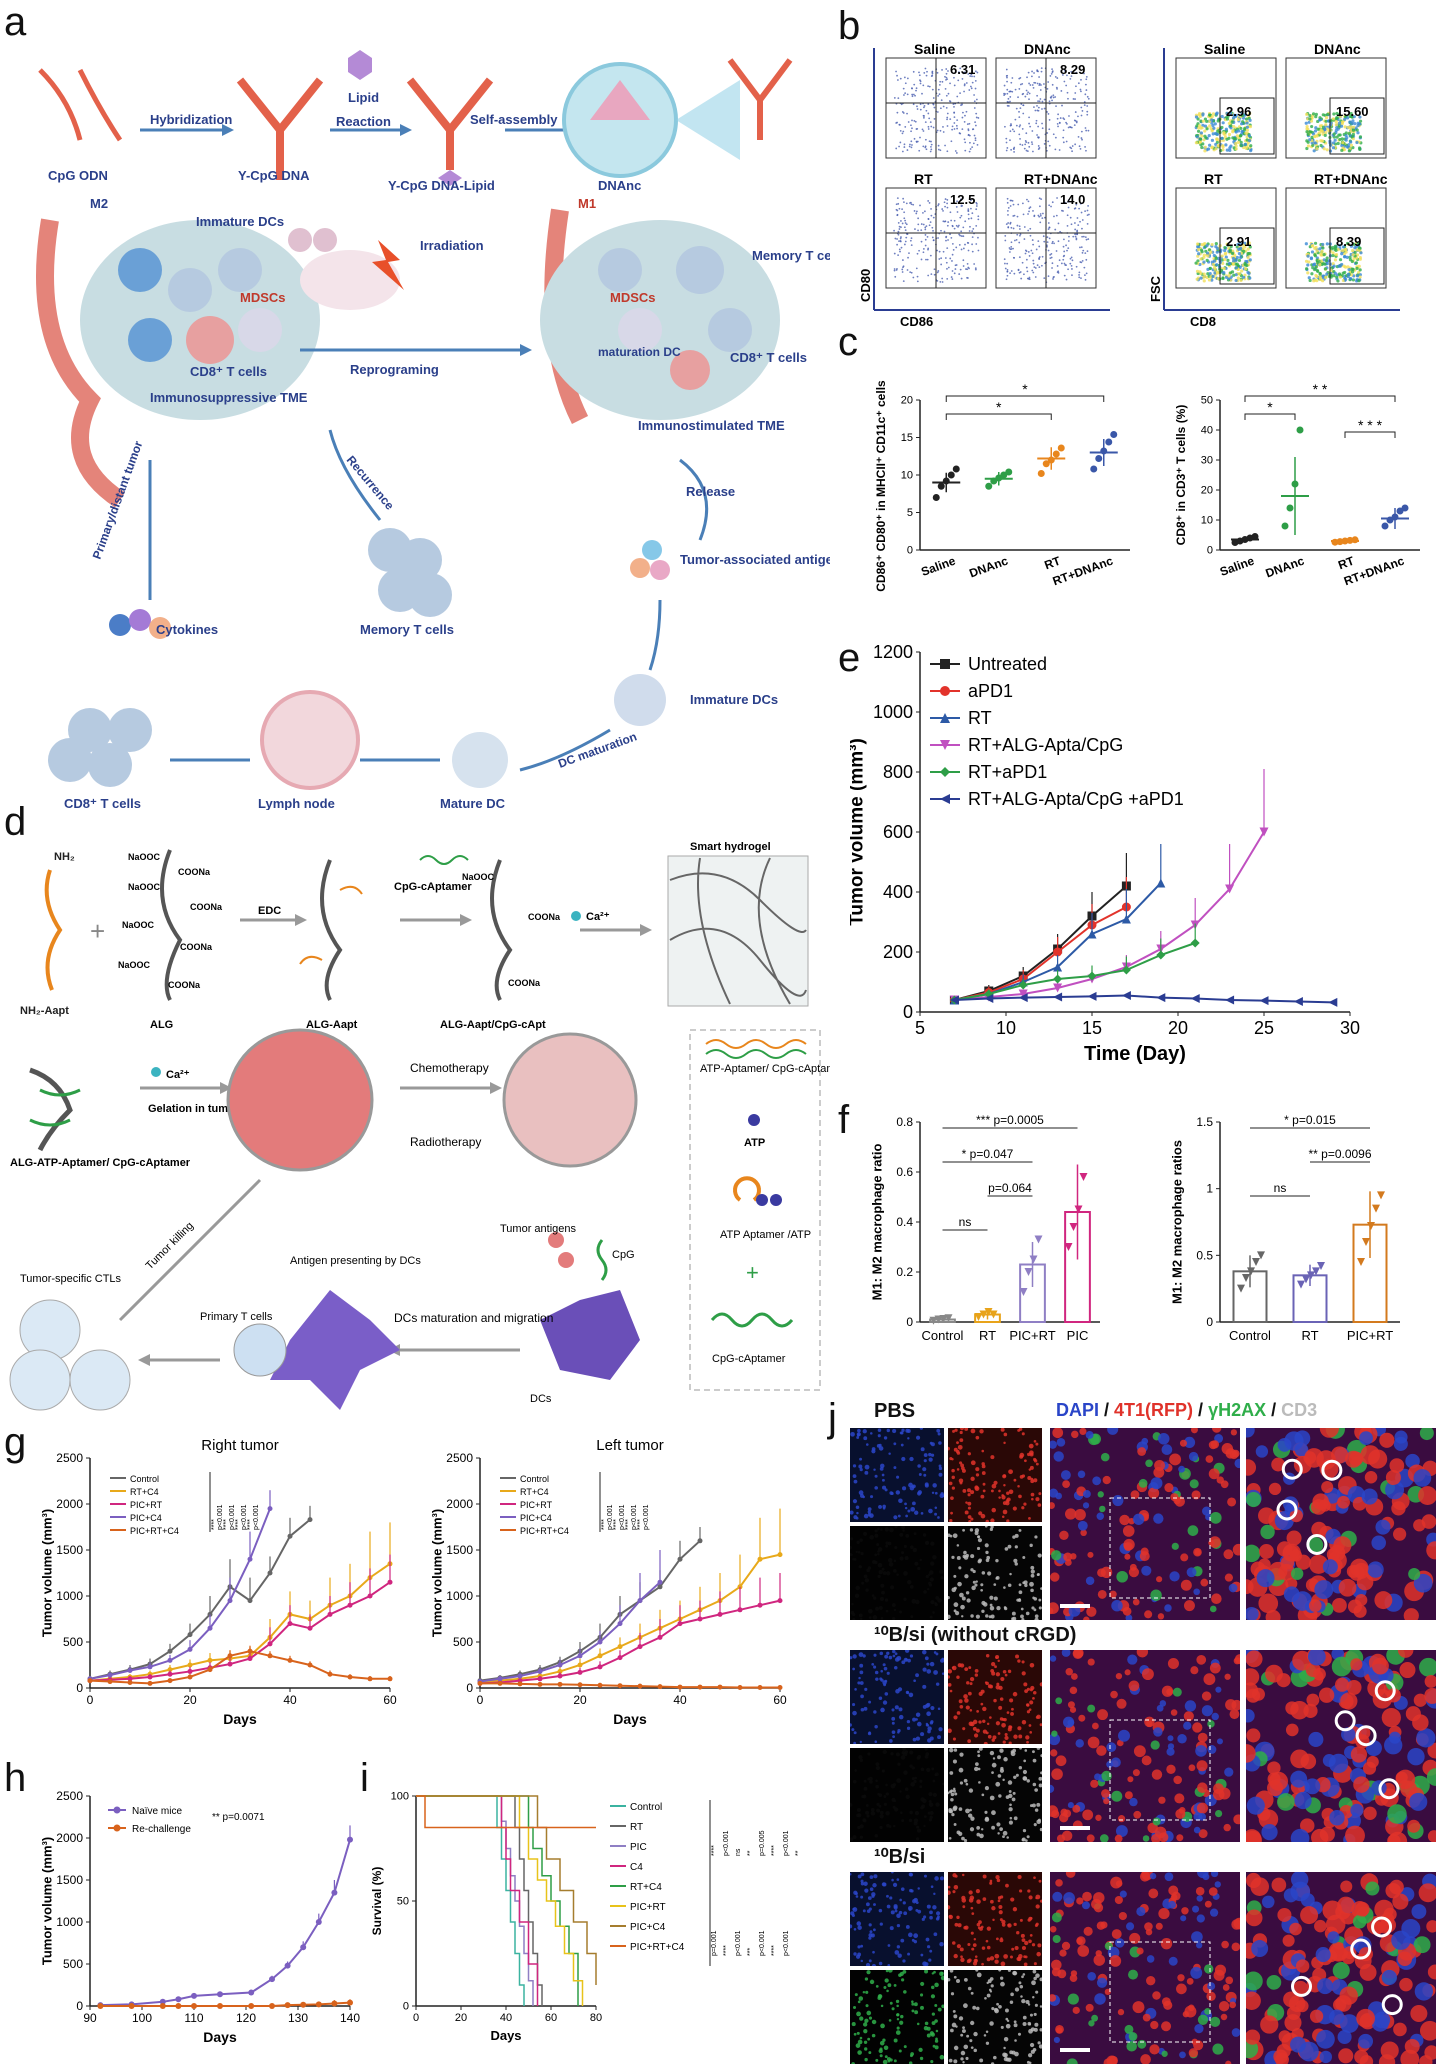 The height and width of the screenshot is (2065, 1443). What do you see at coordinates (798, 1853) in the screenshot?
I see `sig-label: **` at bounding box center [798, 1853].